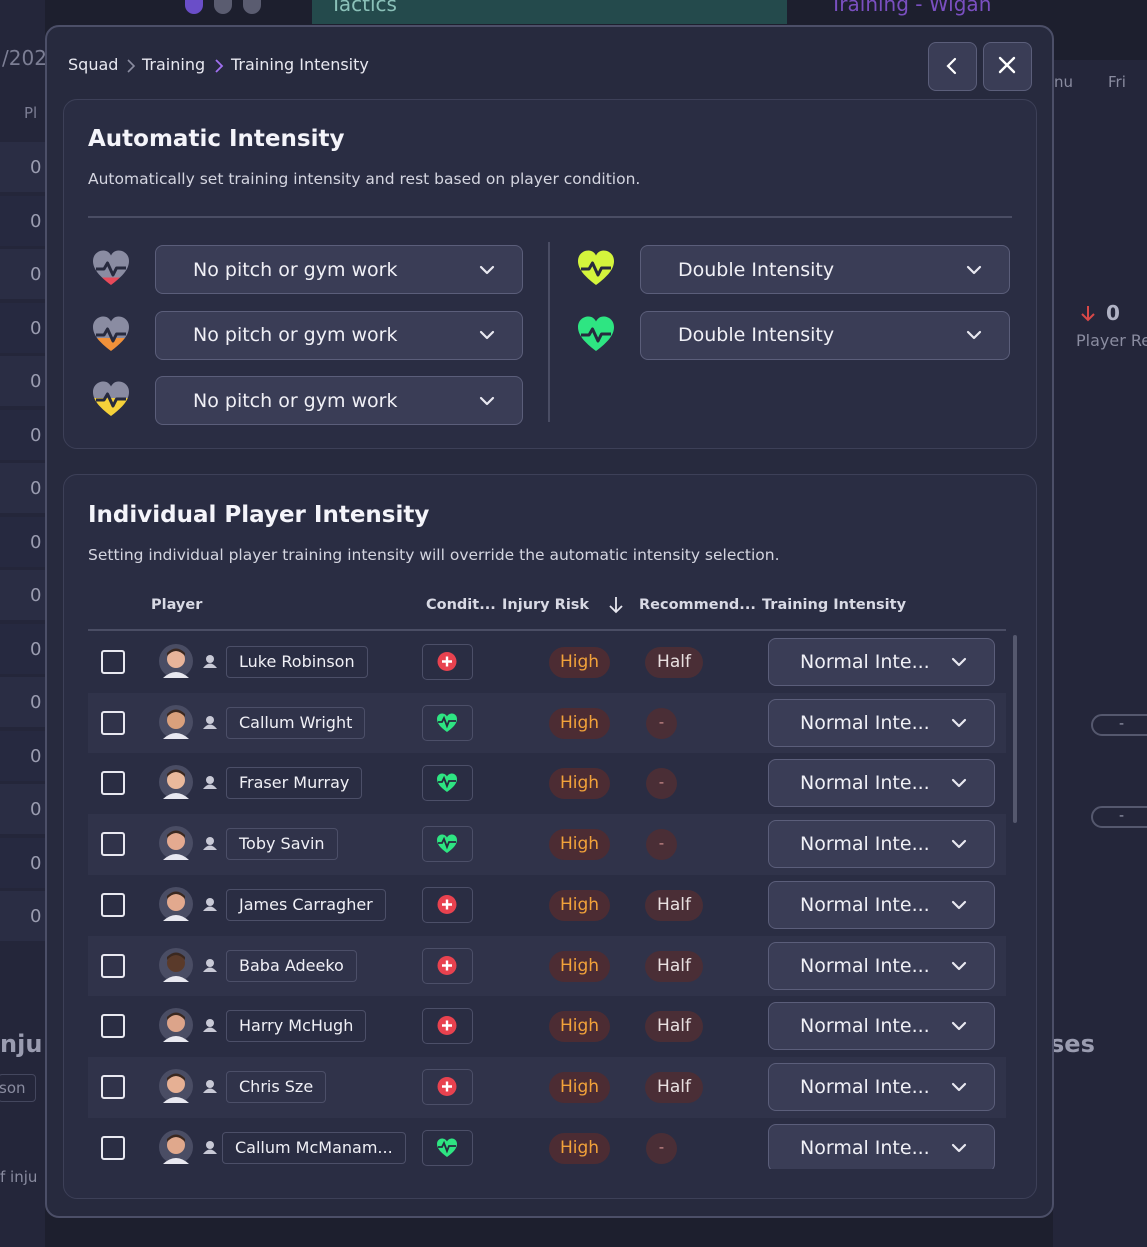 This screenshot has width=1147, height=1247. What do you see at coordinates (834, 605) in the screenshot?
I see `column-header: Training Intensity` at bounding box center [834, 605].